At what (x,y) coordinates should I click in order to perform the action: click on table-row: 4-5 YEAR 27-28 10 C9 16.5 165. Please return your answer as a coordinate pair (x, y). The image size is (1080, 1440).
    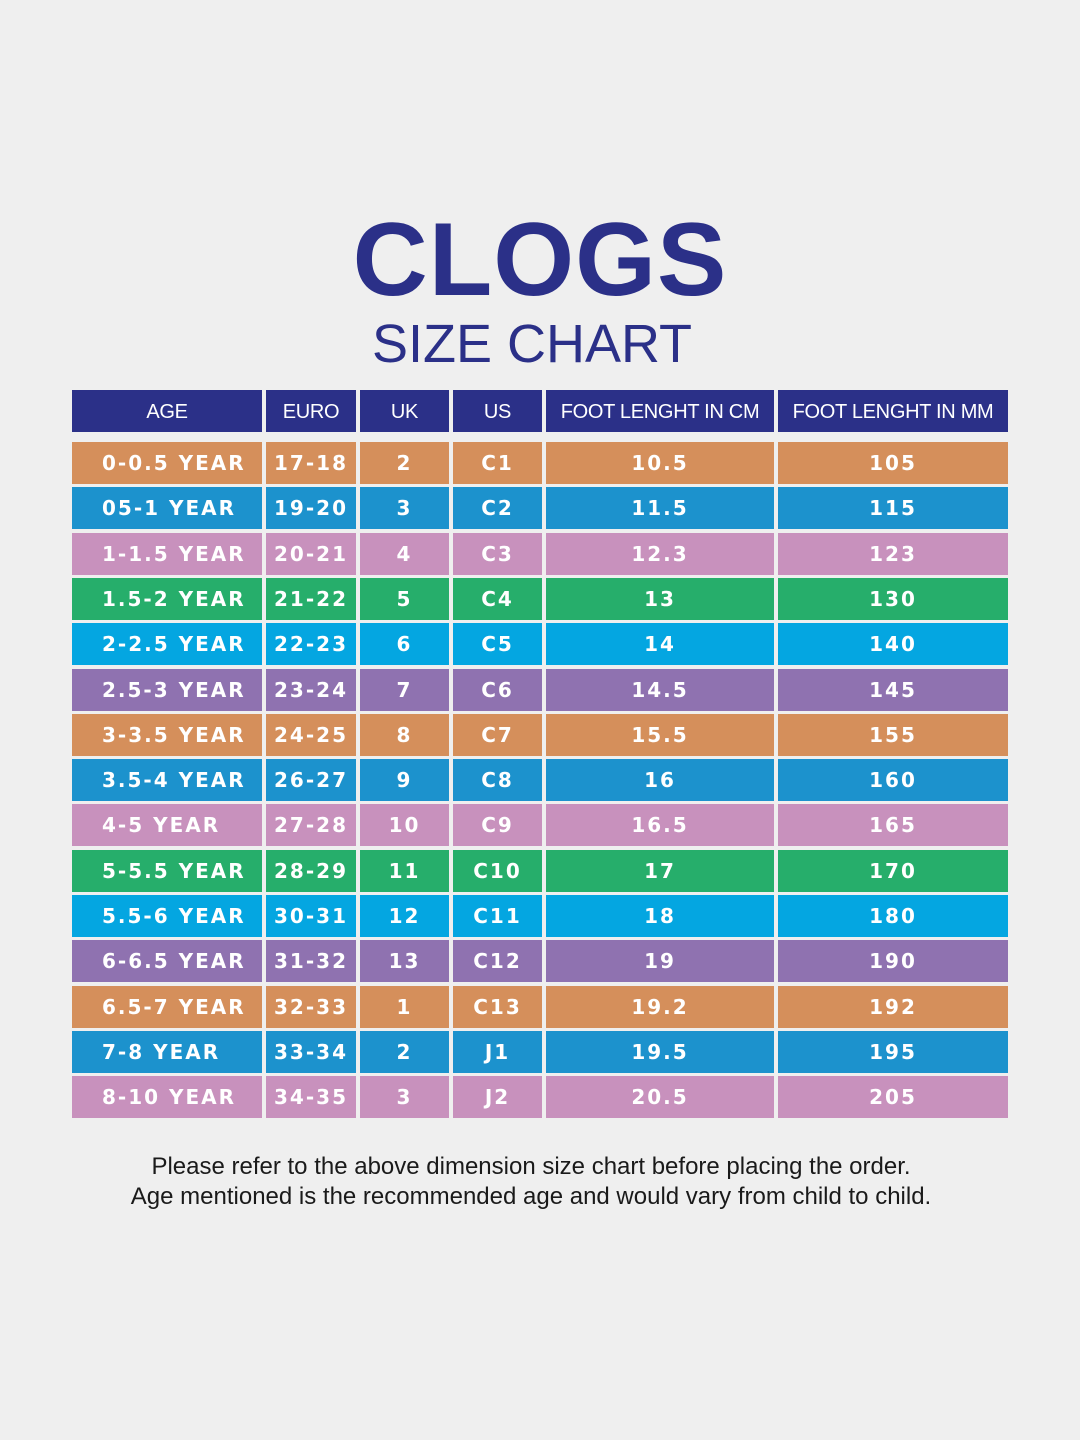
    Looking at the image, I should click on (540, 825).